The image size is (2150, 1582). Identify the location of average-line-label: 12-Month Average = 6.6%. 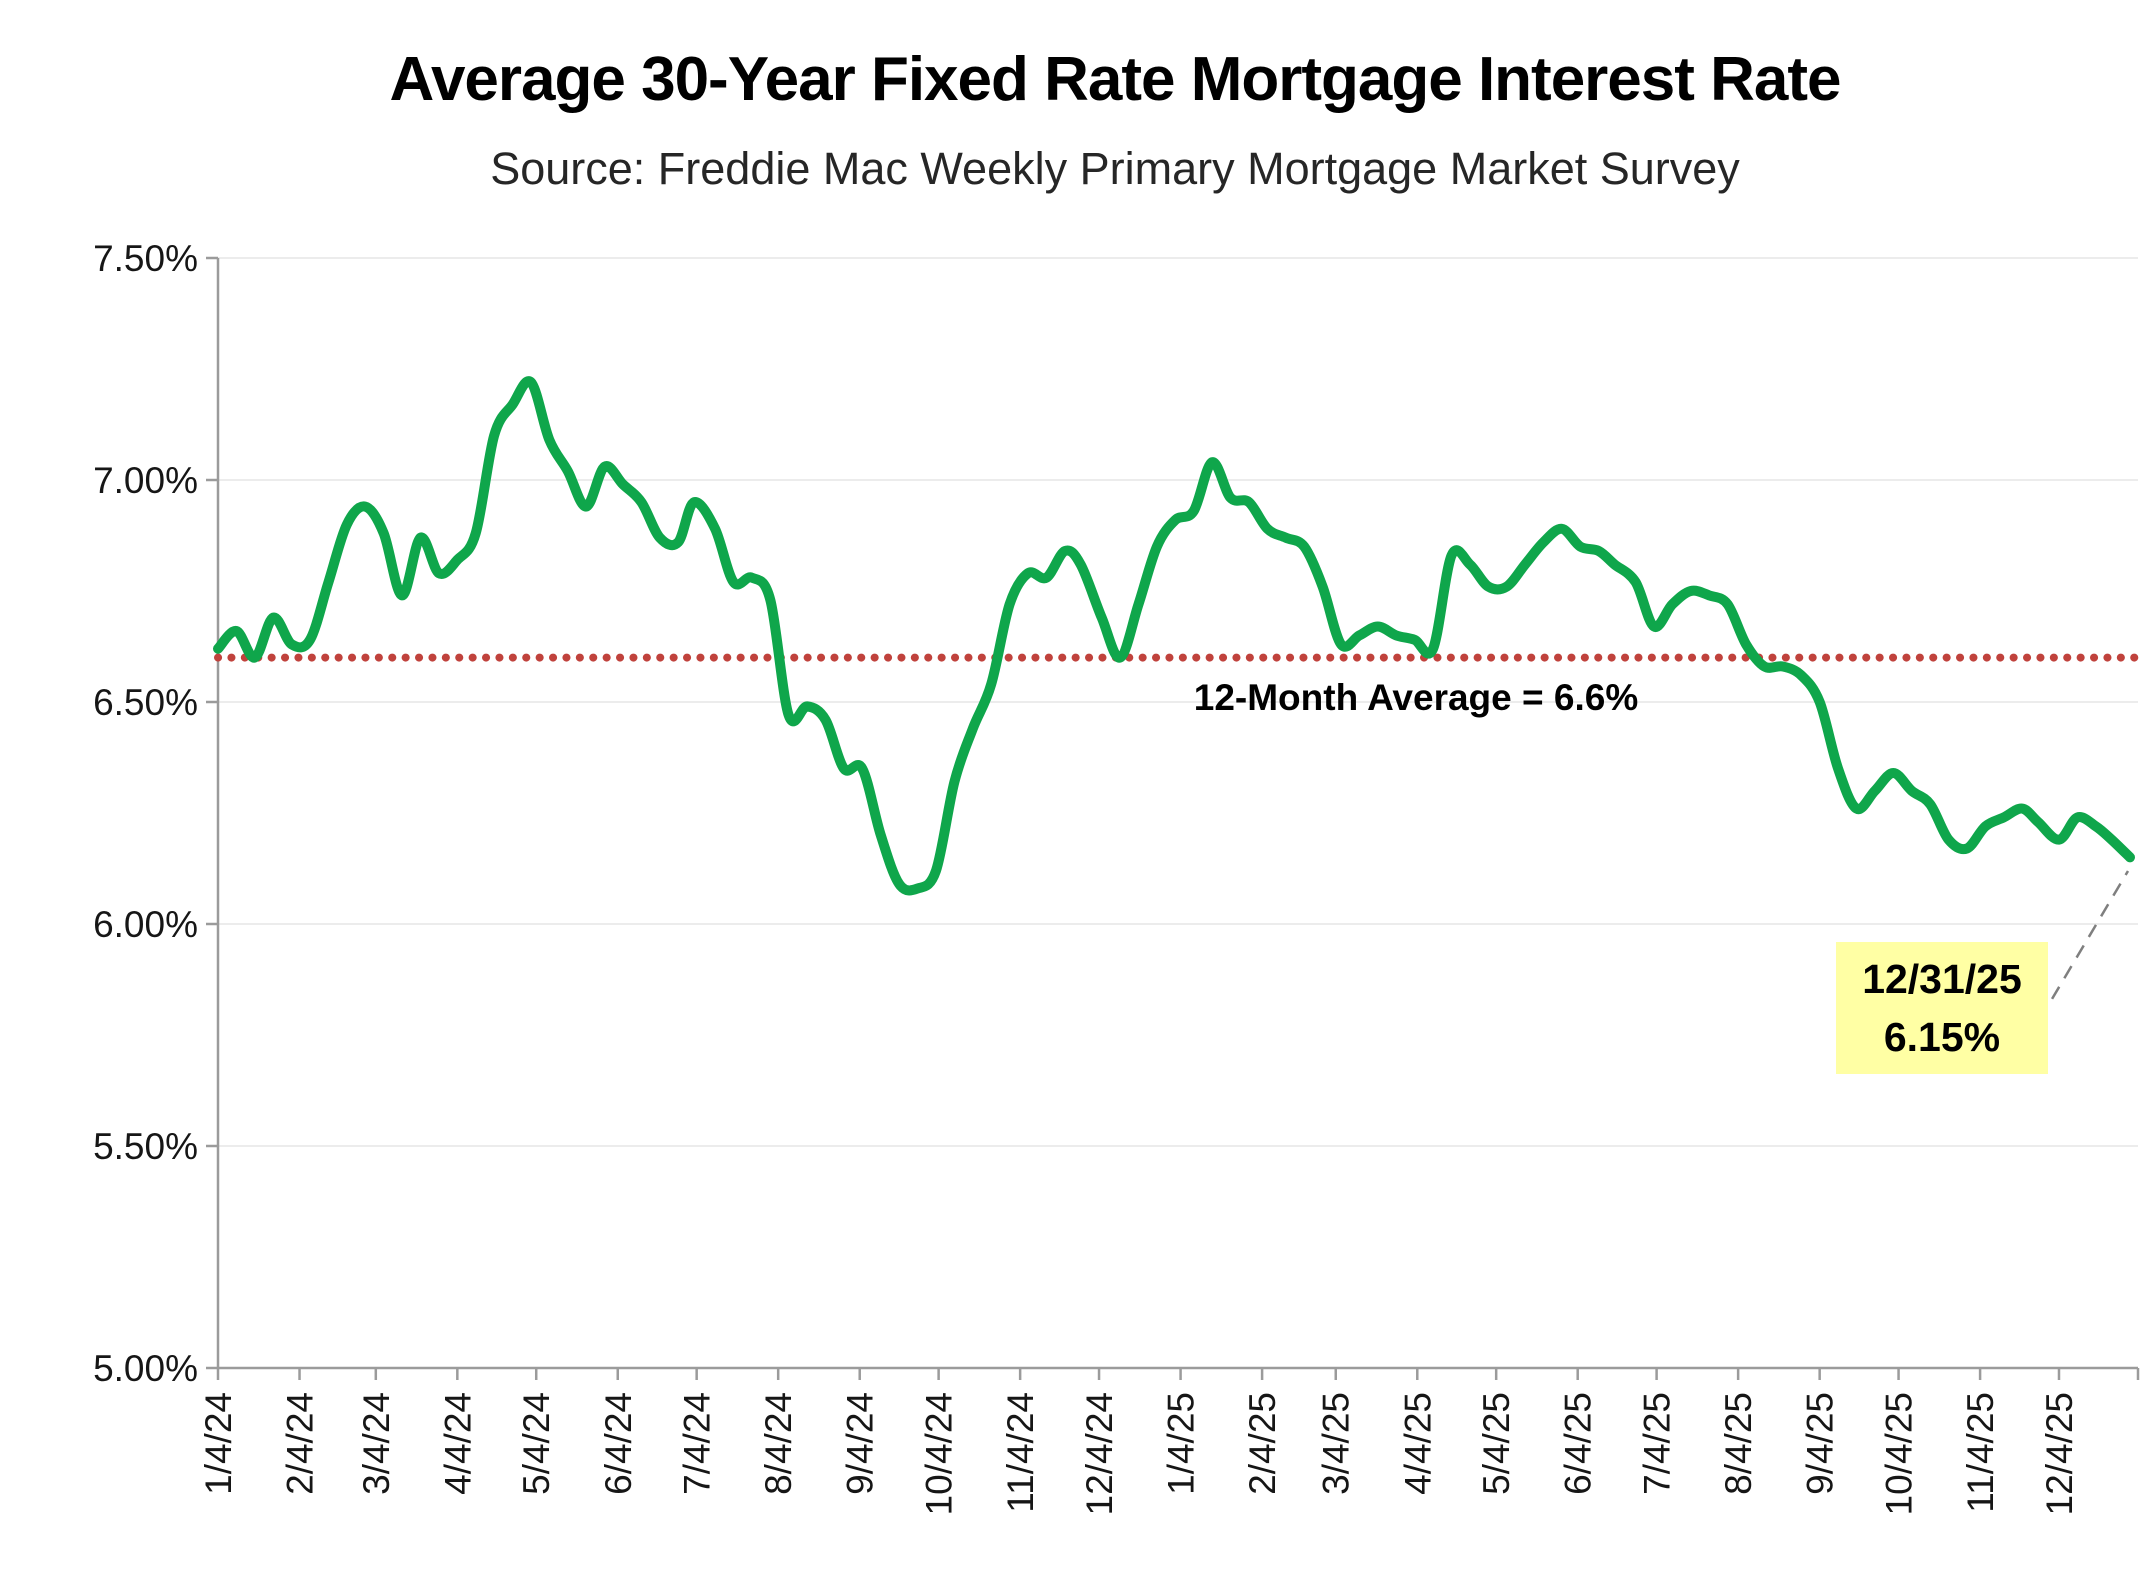
(1416, 697).